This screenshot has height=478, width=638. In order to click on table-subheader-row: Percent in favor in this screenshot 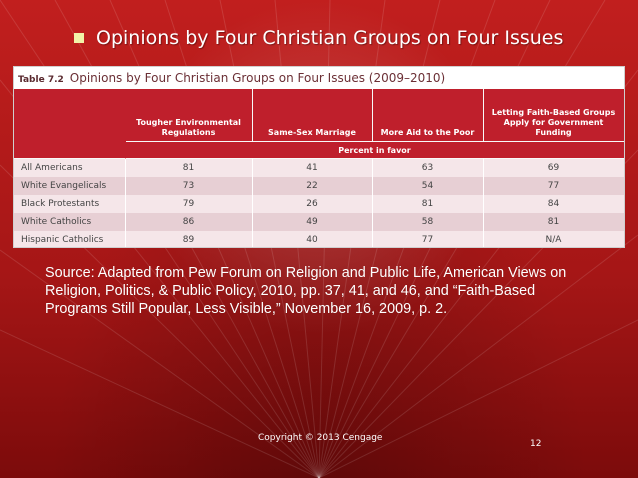, I will do `click(319, 150)`.